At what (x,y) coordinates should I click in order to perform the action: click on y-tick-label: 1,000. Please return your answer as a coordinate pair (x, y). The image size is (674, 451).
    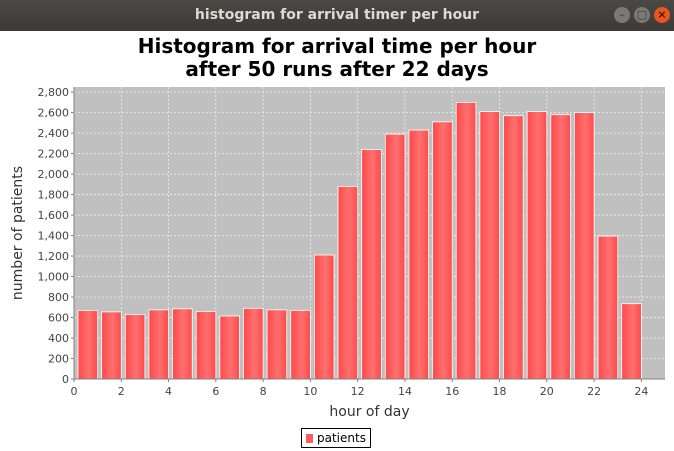
    Looking at the image, I should click on (54, 277).